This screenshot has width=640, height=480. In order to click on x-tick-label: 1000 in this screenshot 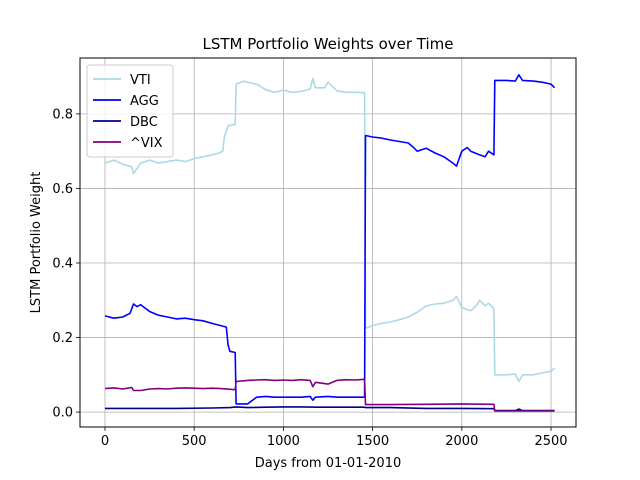, I will do `click(283, 441)`.